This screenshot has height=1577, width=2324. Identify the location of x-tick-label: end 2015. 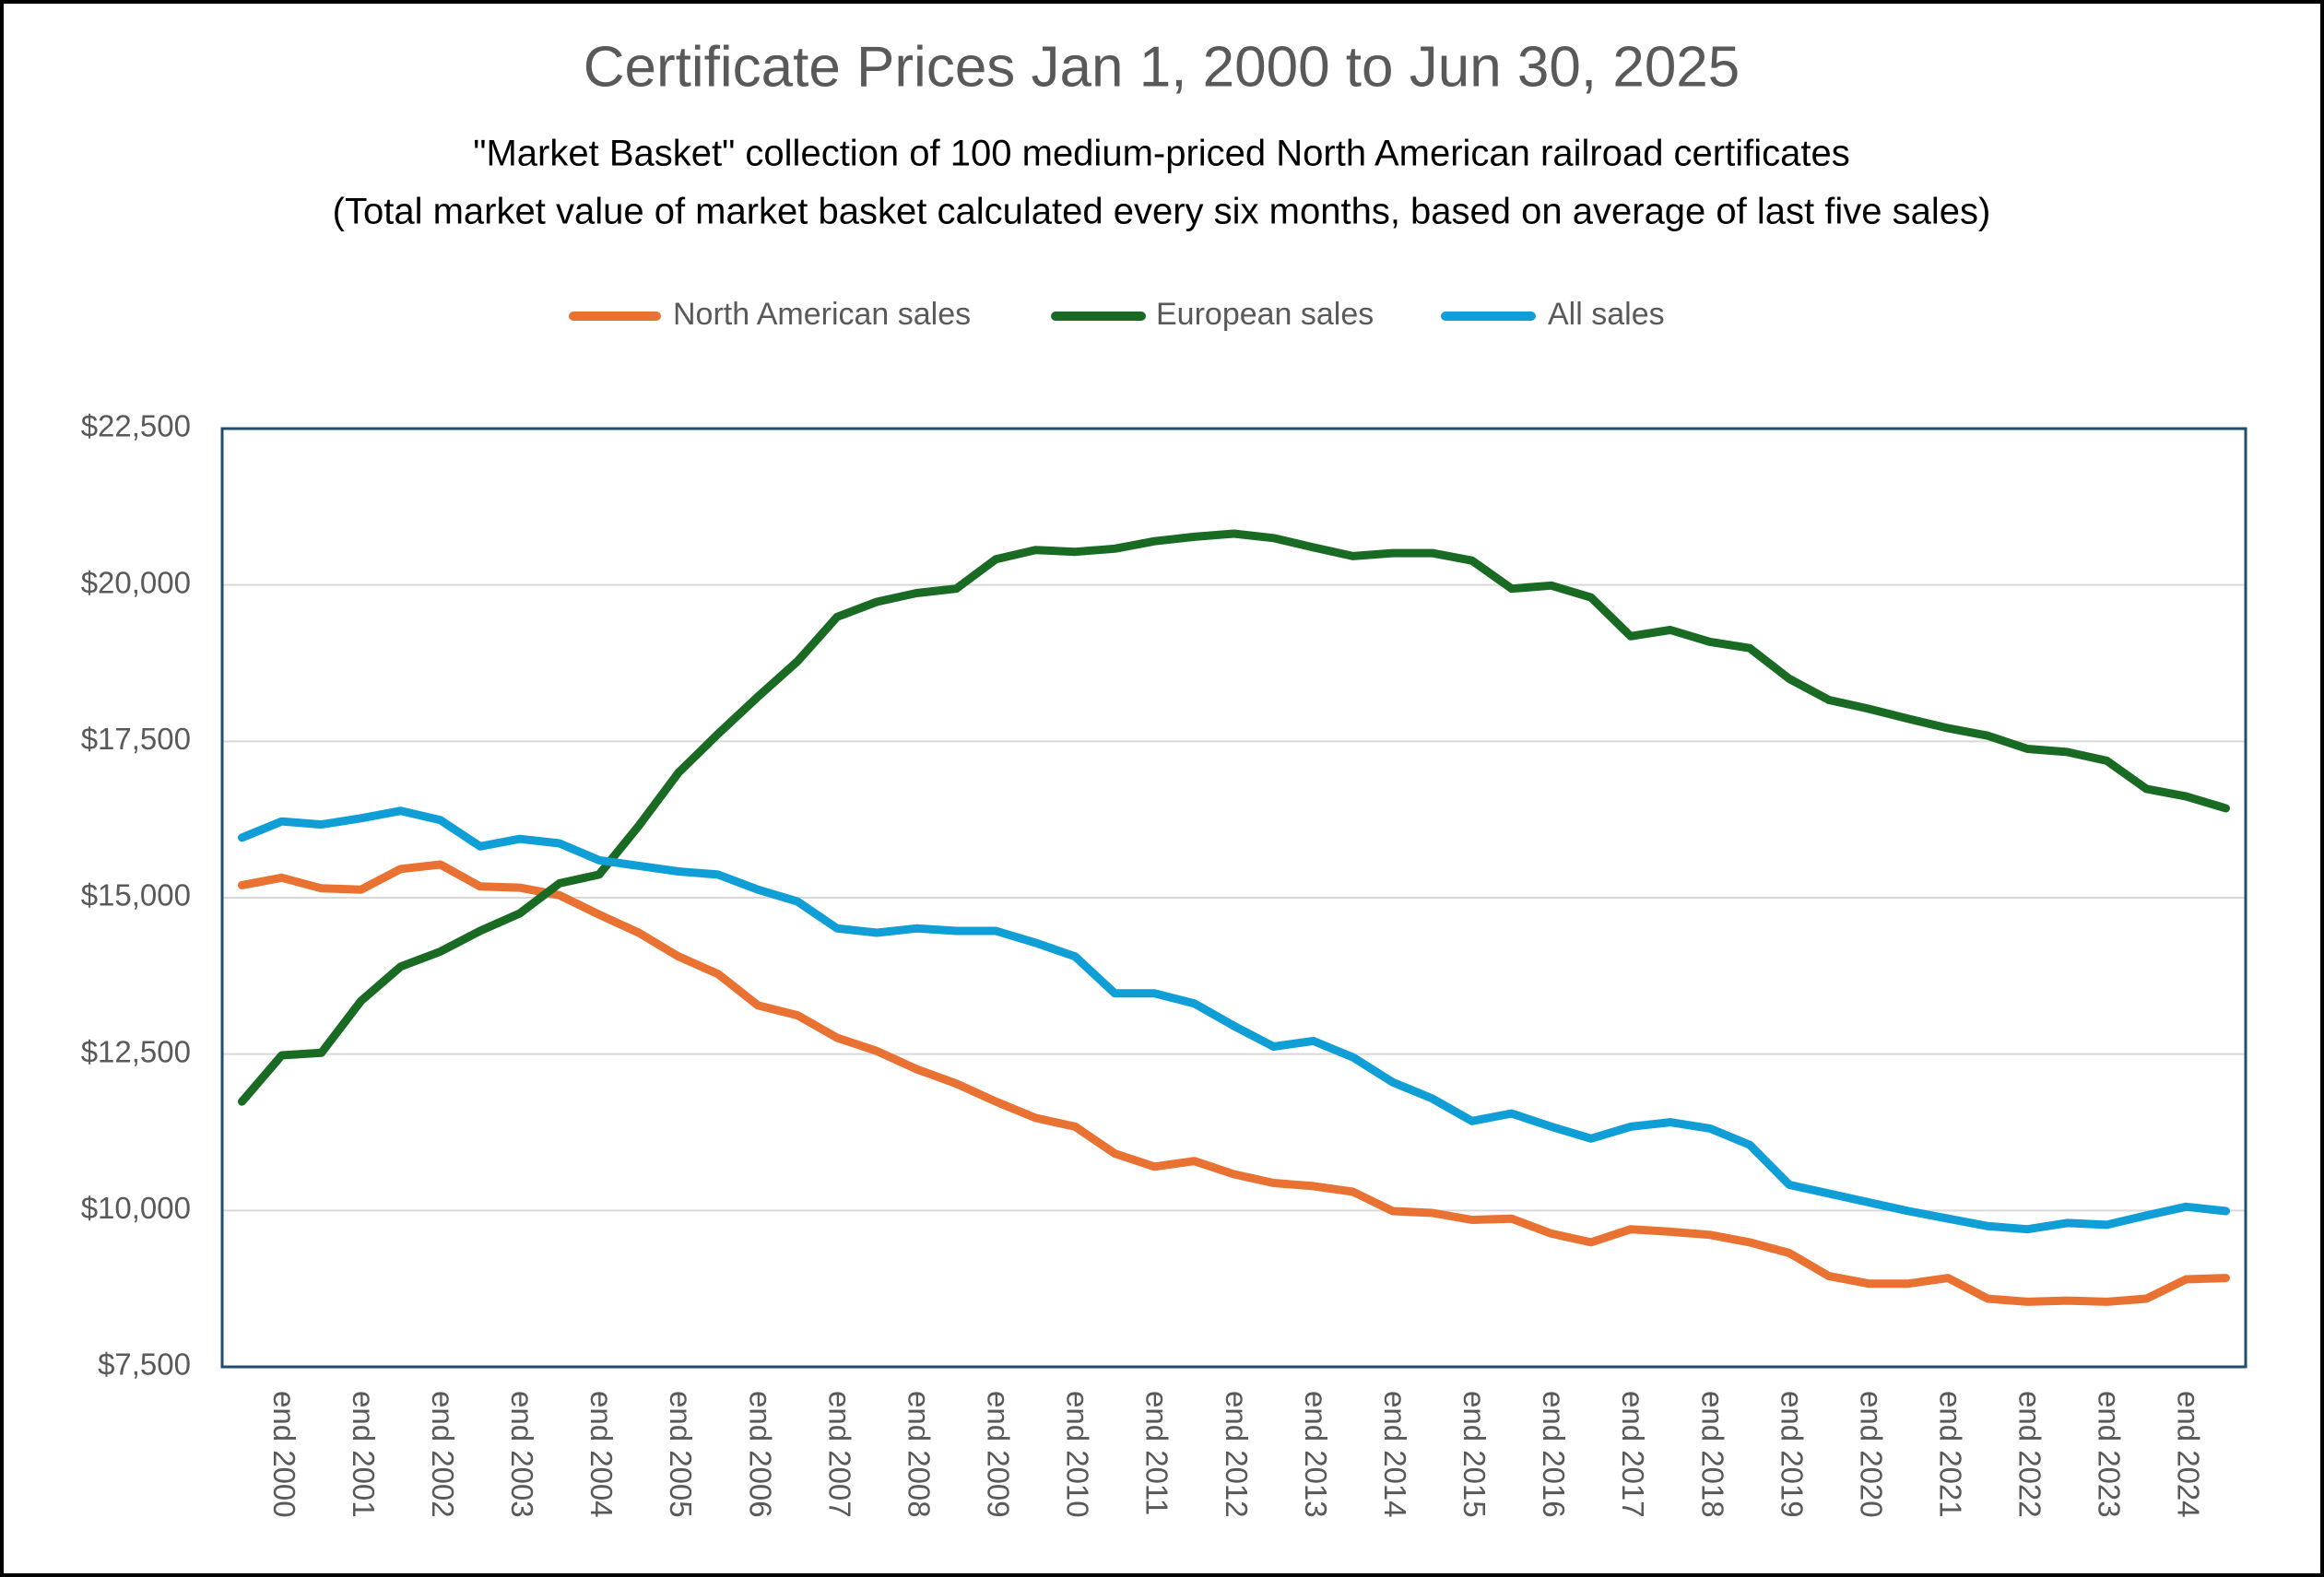
(1475, 1455).